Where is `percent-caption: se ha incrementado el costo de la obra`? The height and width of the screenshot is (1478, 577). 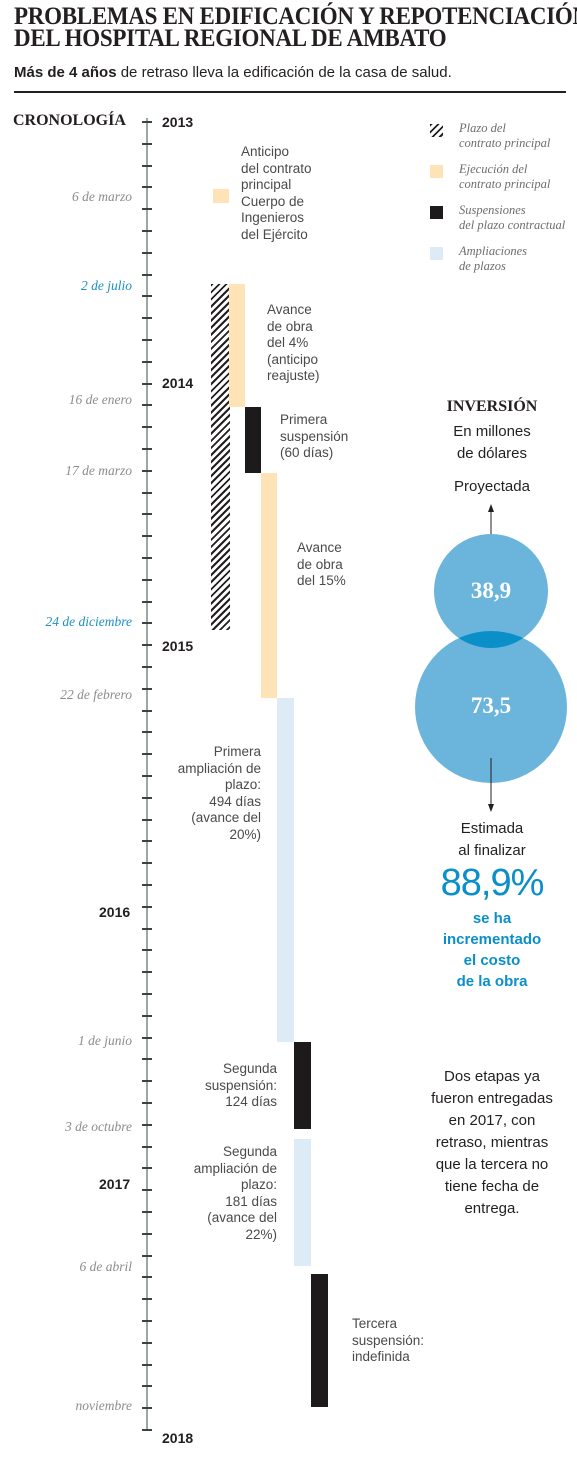
percent-caption: se ha incrementado el costo de la obra is located at coordinates (492, 950).